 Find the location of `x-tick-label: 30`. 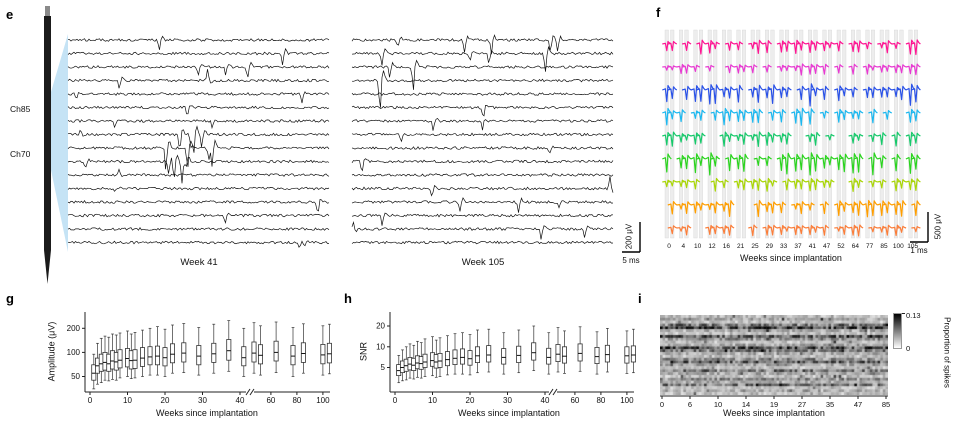

x-tick-label: 30 is located at coordinates (202, 400).